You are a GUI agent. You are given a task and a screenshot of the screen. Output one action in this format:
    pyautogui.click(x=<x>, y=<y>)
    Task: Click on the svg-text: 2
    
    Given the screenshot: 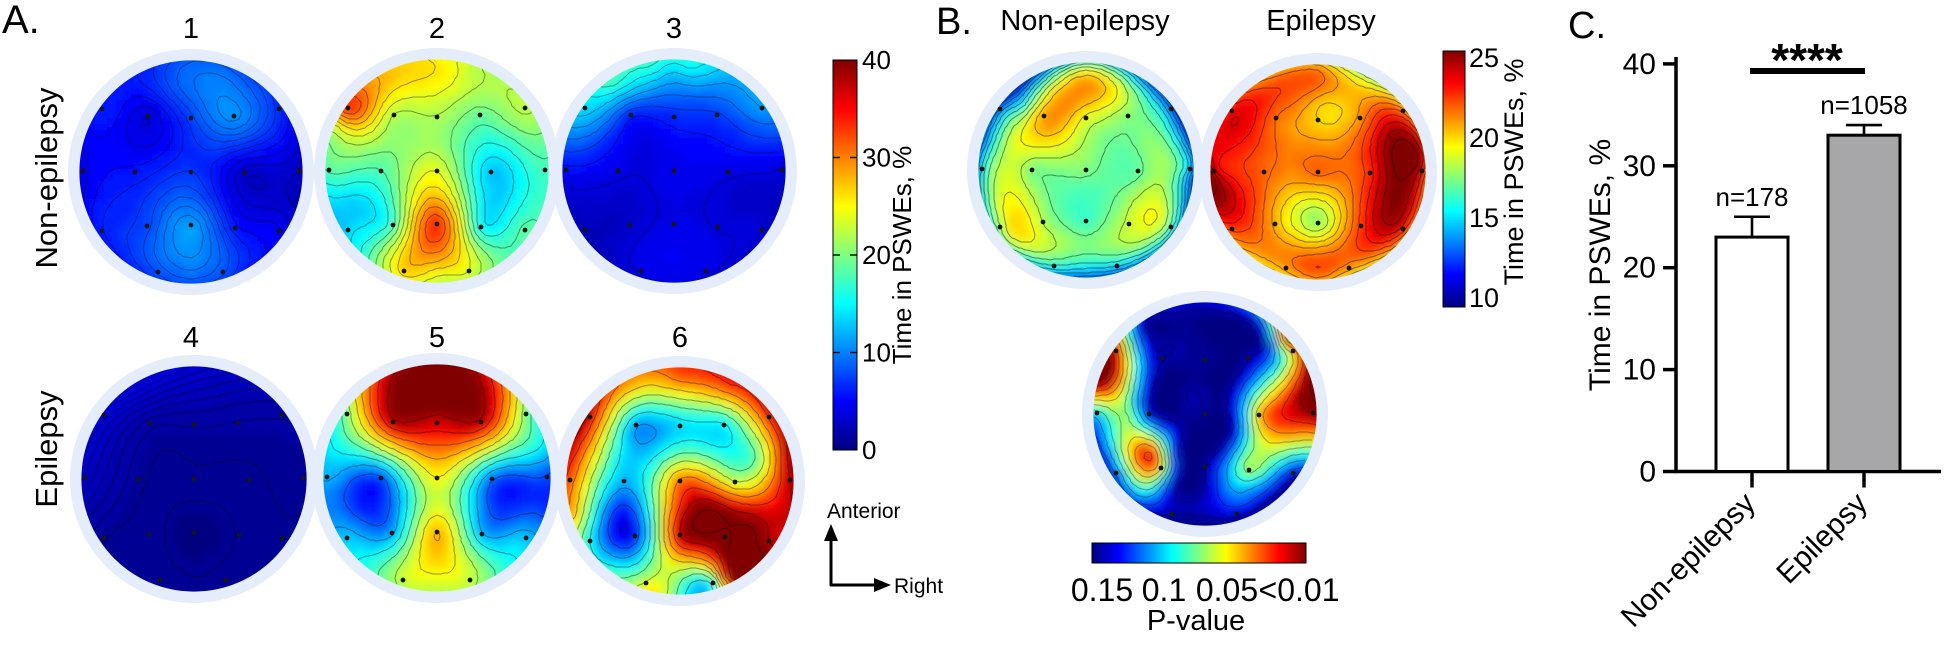 What is the action you would take?
    pyautogui.click(x=437, y=29)
    